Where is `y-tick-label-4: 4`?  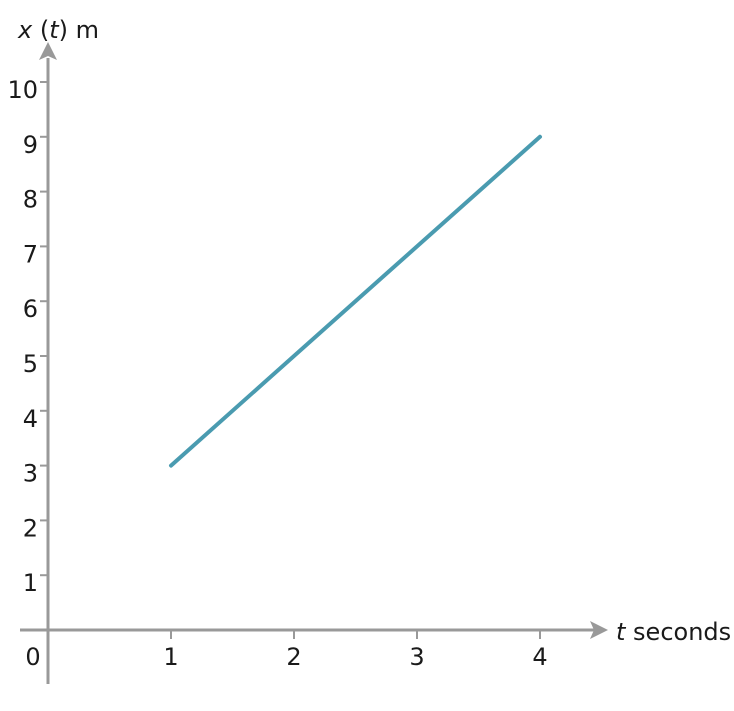
y-tick-label-4: 4 is located at coordinates (30, 419).